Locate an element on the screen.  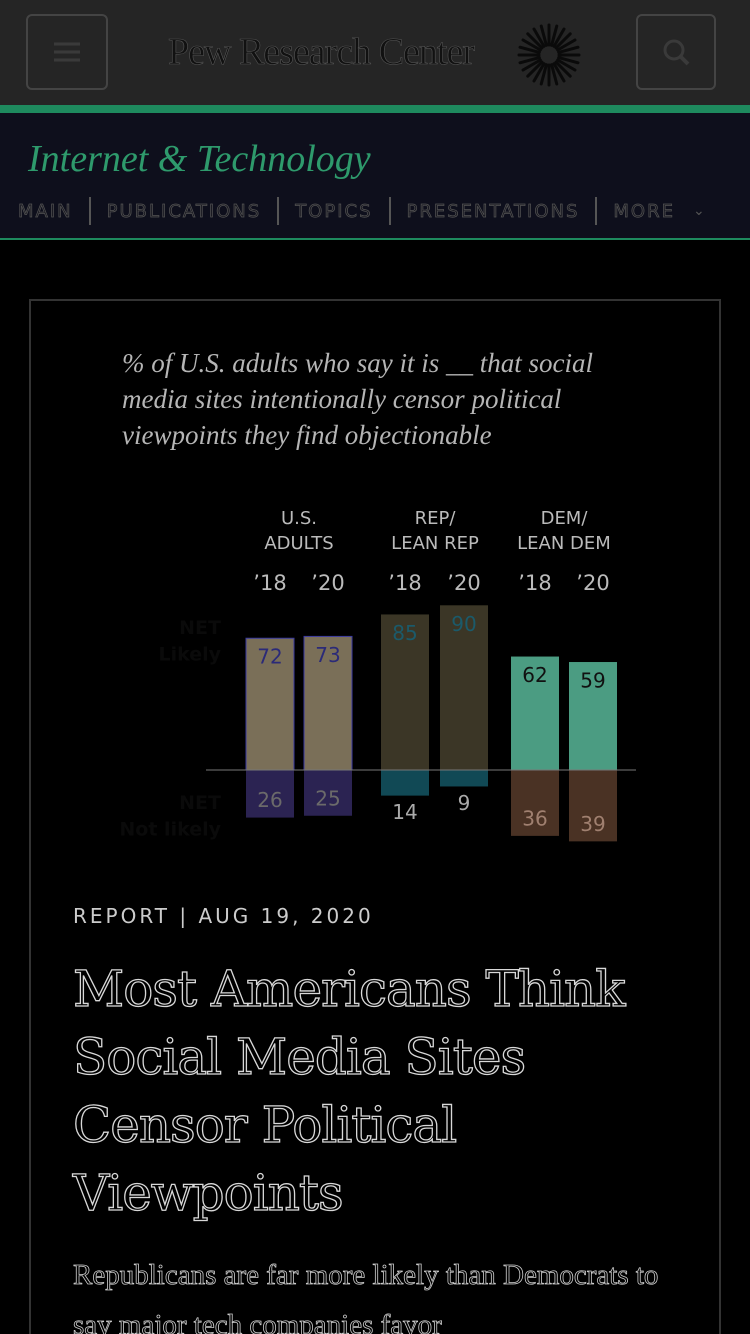
legend-label: NET Not likely is located at coordinates (170, 816).